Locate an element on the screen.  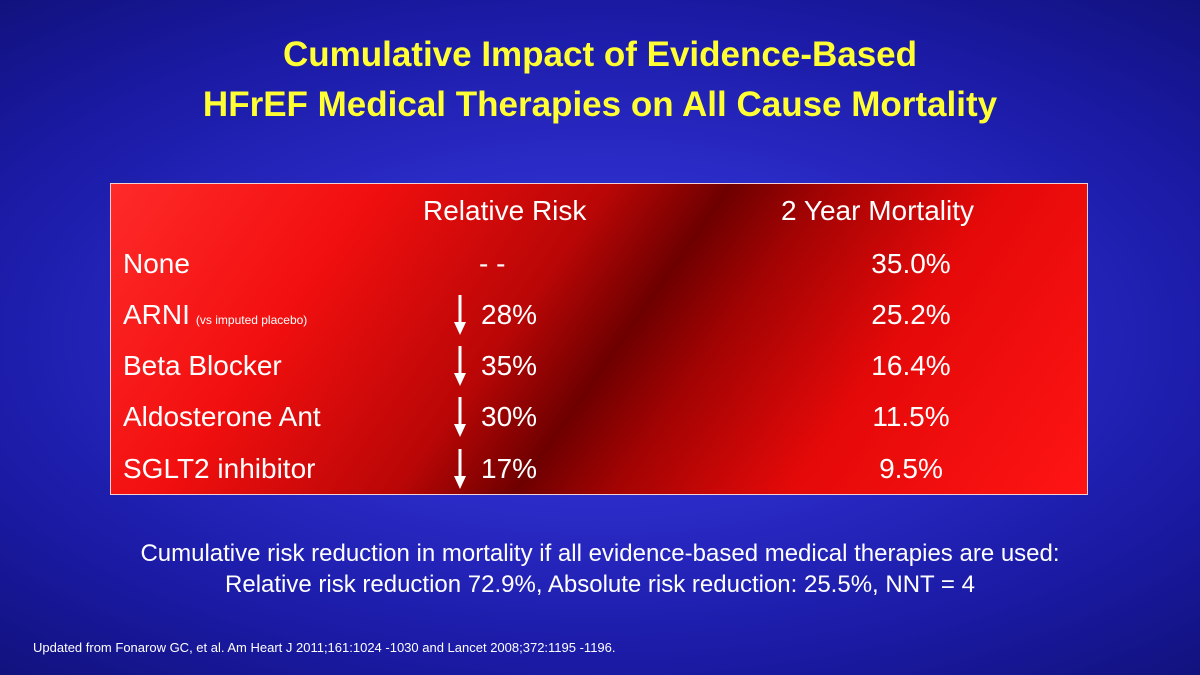
mortality-value: 16.4% is located at coordinates (911, 365).